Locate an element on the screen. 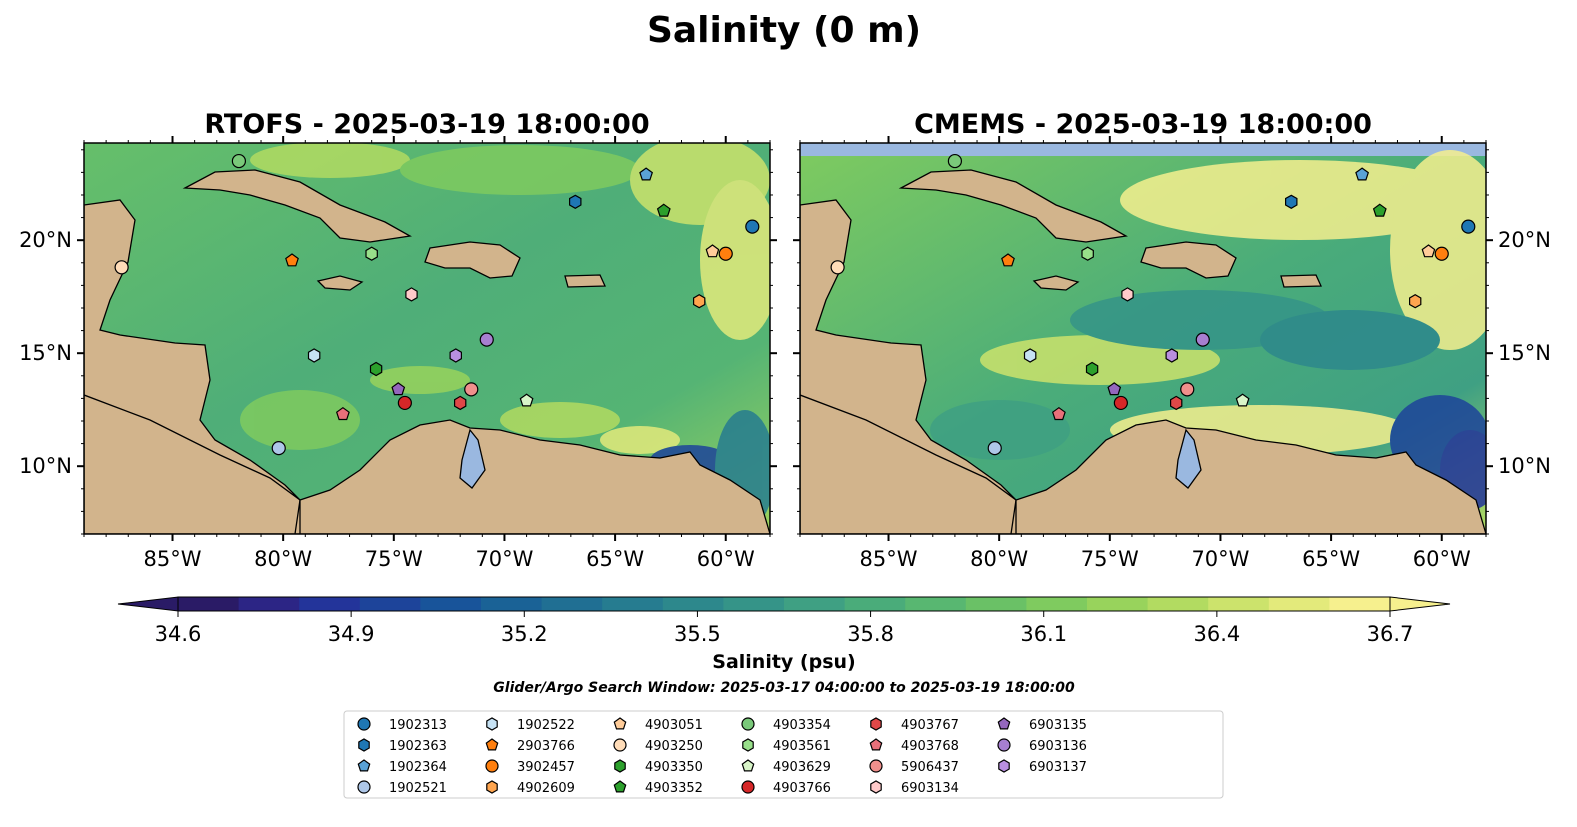 The width and height of the screenshot is (1577, 827). colorbar-tick-label: 36.4 is located at coordinates (1216, 634).